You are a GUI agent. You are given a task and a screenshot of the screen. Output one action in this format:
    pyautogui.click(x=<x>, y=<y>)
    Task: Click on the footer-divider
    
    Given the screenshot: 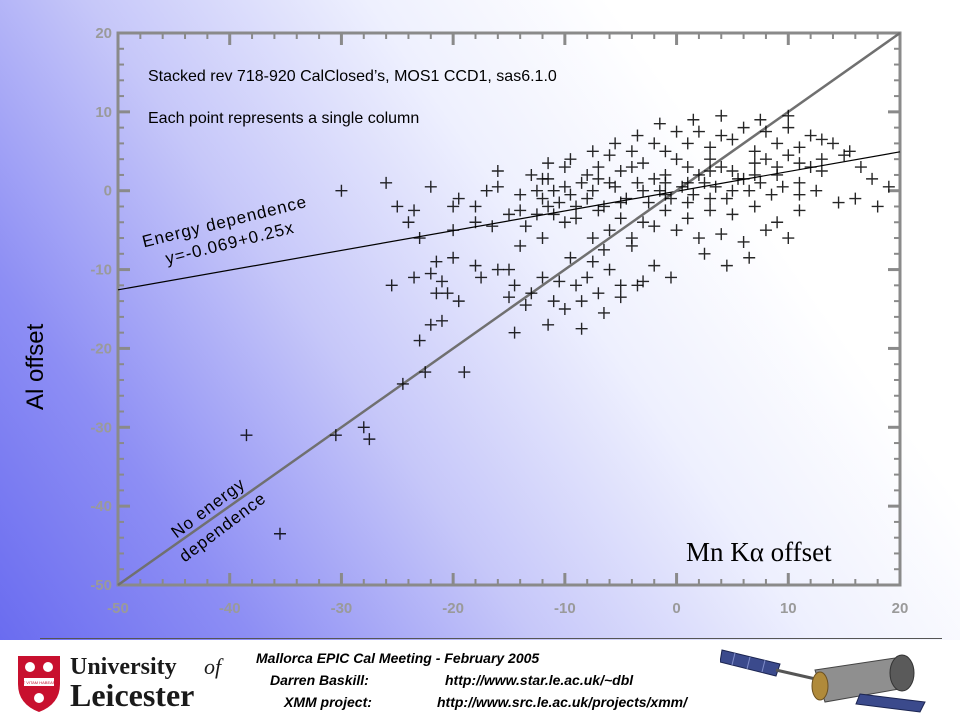 What is the action you would take?
    pyautogui.click(x=491, y=638)
    